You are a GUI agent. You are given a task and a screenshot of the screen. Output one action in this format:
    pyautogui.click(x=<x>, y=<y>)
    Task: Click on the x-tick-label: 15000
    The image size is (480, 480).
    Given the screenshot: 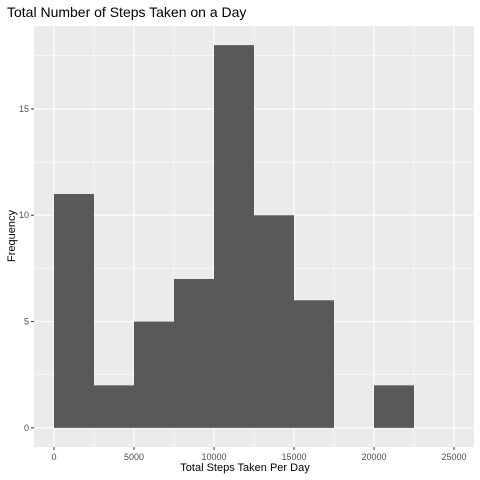 What is the action you would take?
    pyautogui.click(x=293, y=457)
    